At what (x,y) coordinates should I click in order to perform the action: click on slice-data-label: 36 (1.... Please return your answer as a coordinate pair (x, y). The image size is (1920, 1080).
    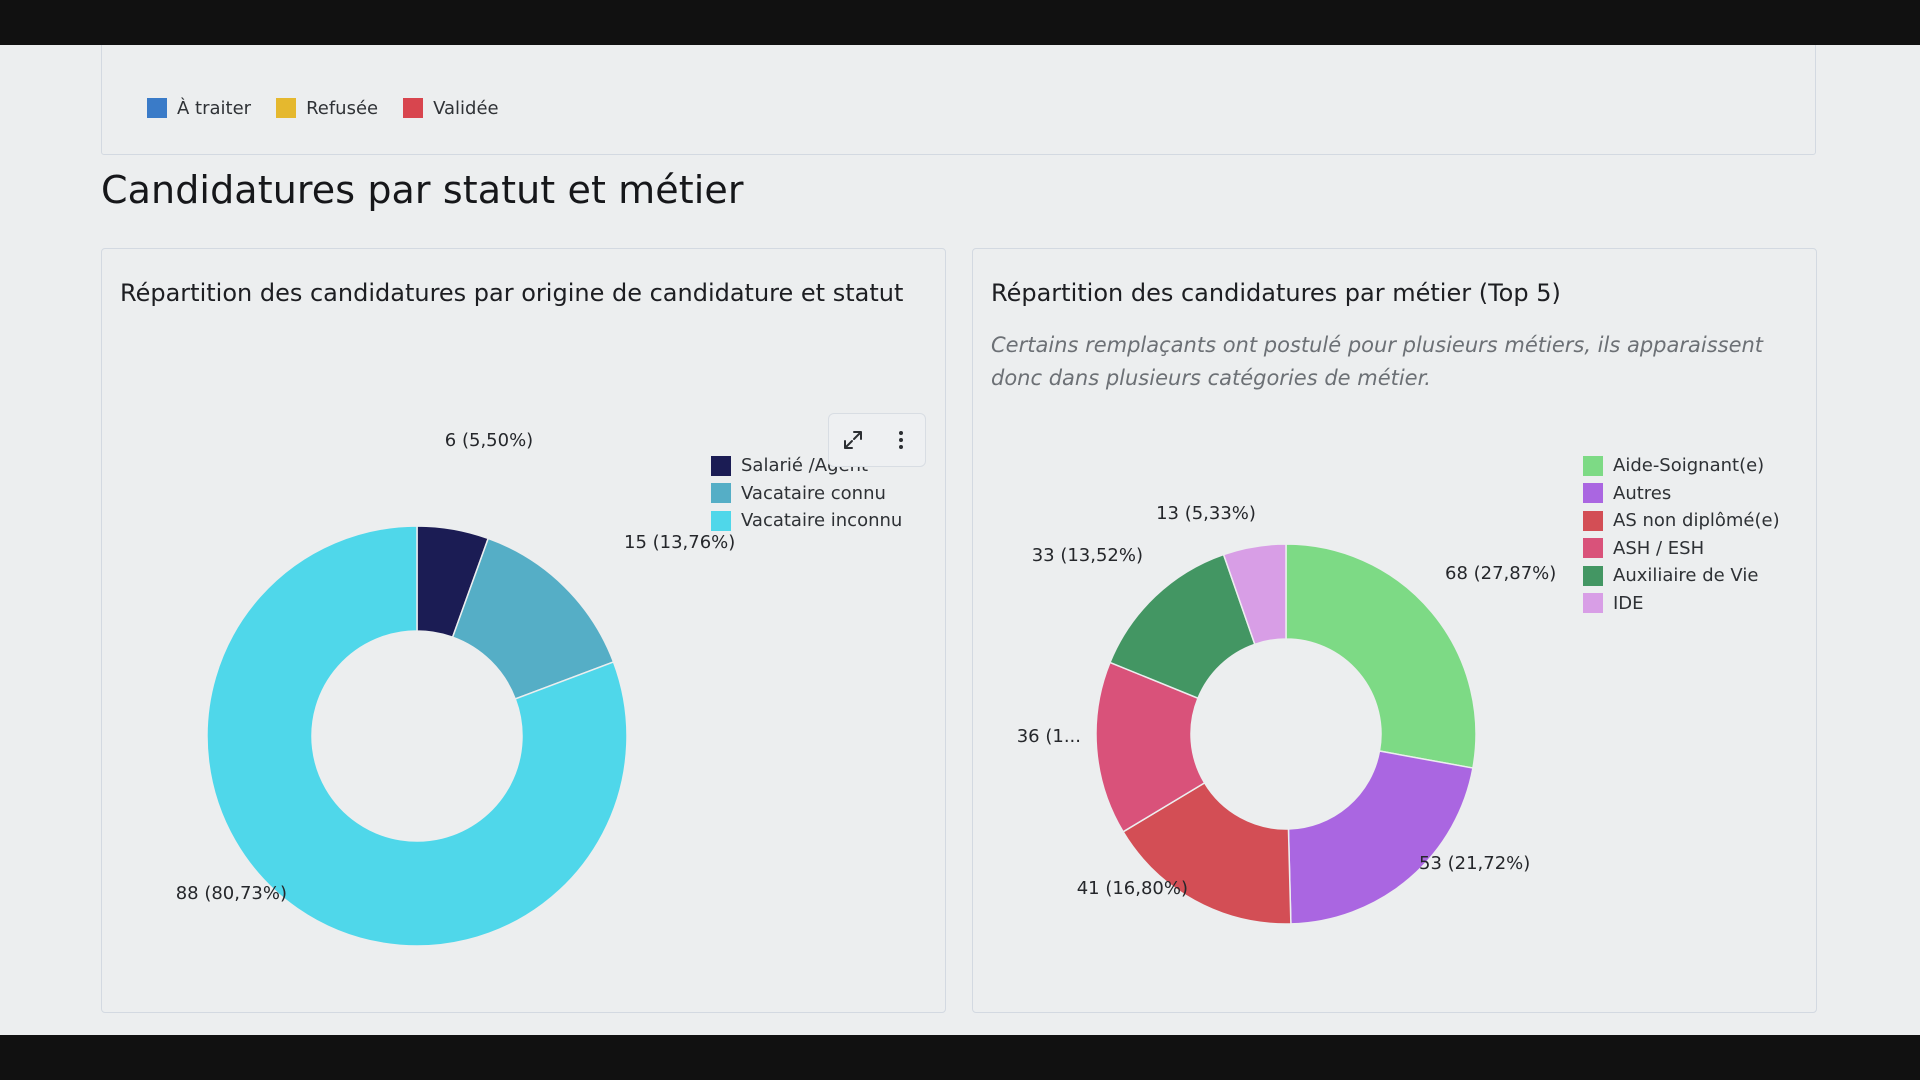
    Looking at the image, I should click on (1049, 736).